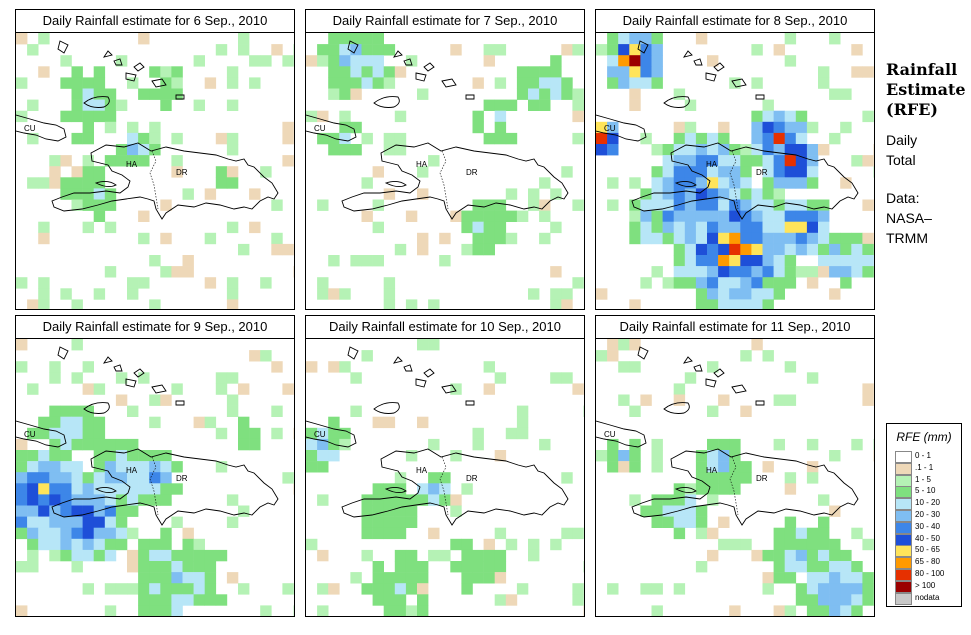  What do you see at coordinates (182, 478) in the screenshot?
I see `dr-label: DR` at bounding box center [182, 478].